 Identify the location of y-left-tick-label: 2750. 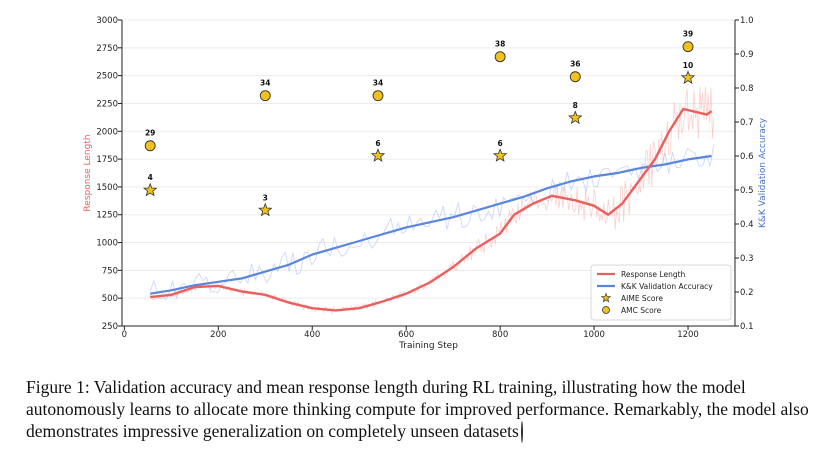
(107, 49).